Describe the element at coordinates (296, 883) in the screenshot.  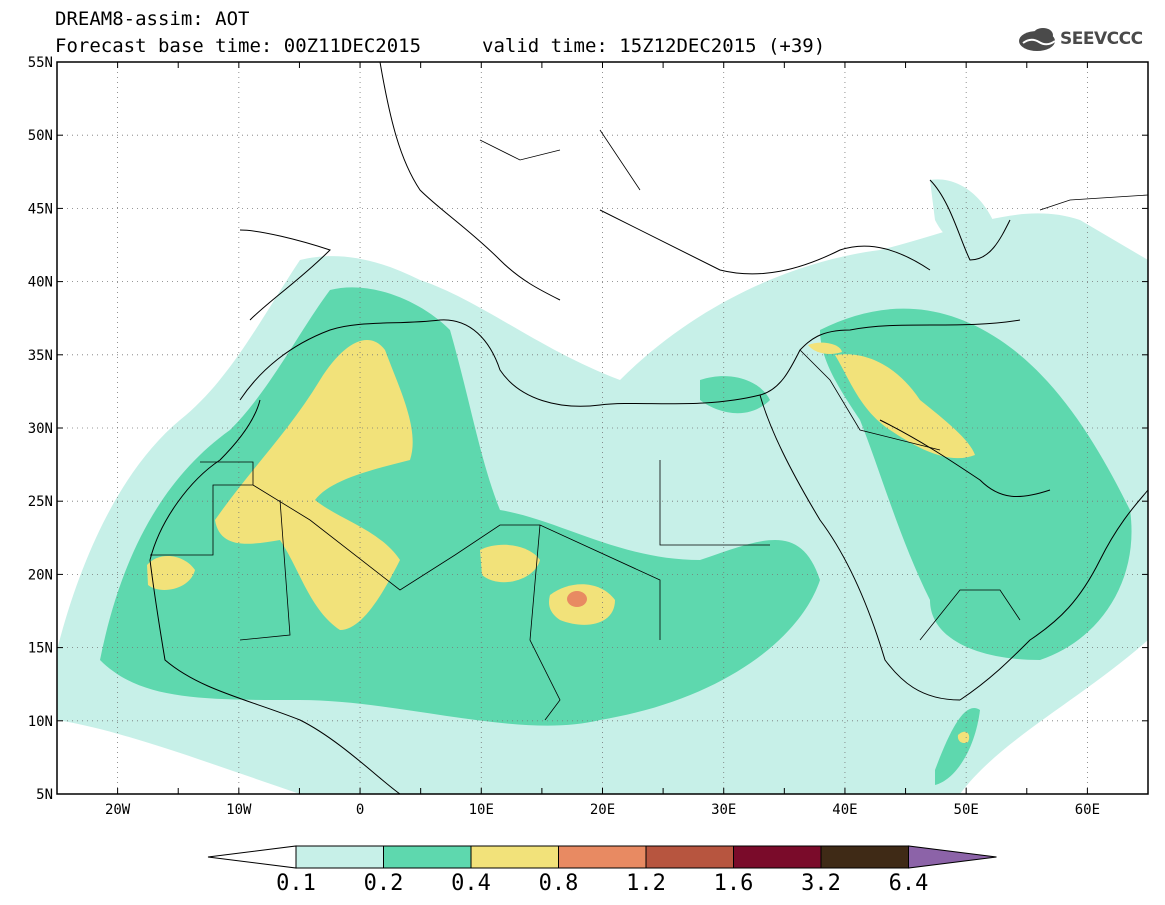
I see `colorbar-label: 0.1` at that location.